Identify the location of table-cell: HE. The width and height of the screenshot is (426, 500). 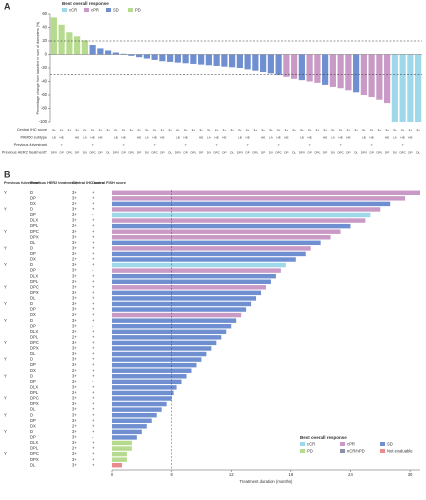
(410, 137).